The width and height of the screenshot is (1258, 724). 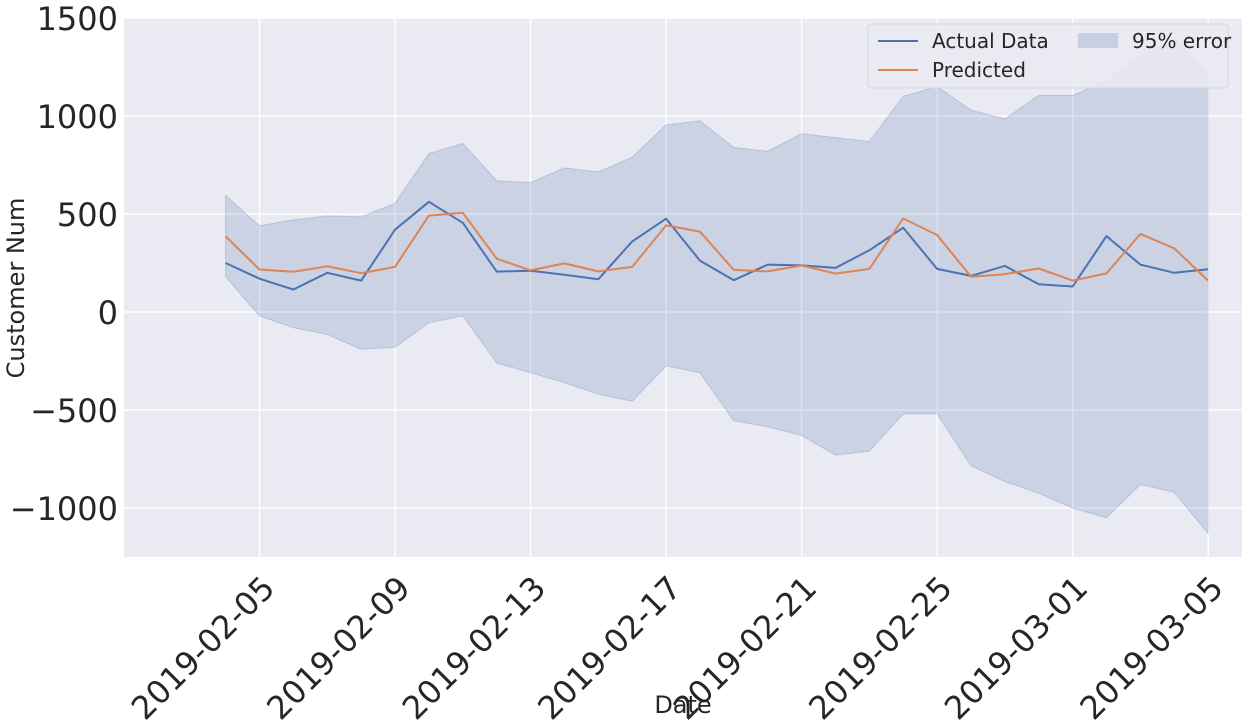 I want to click on x-axis-label: Date, so click(x=682, y=705).